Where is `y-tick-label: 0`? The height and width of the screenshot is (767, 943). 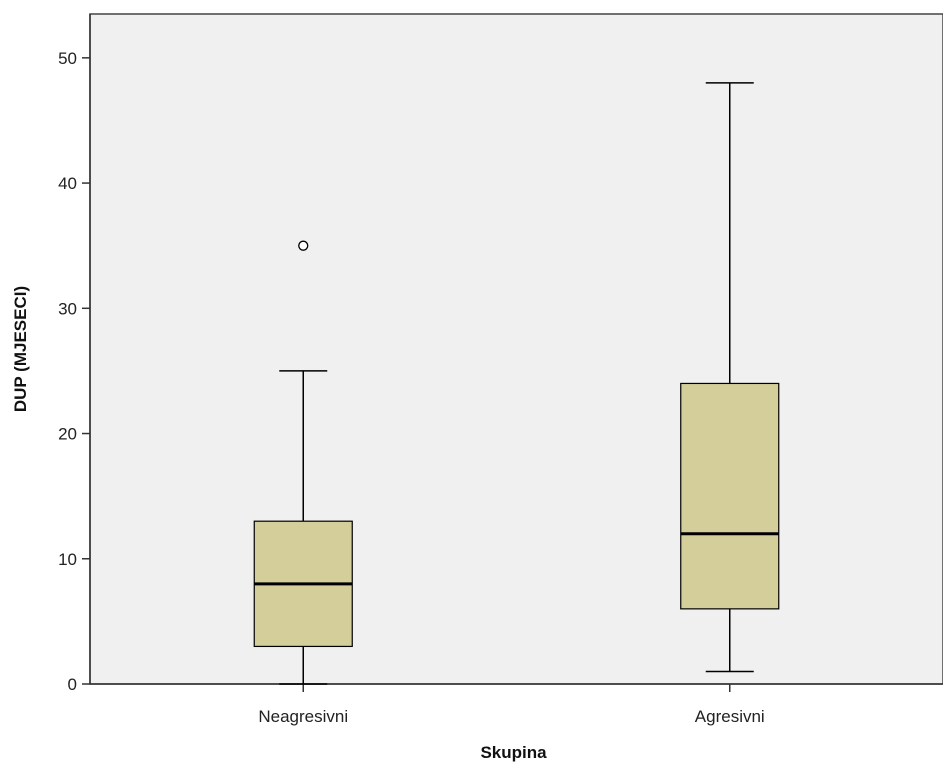
y-tick-label: 0 is located at coordinates (72, 684).